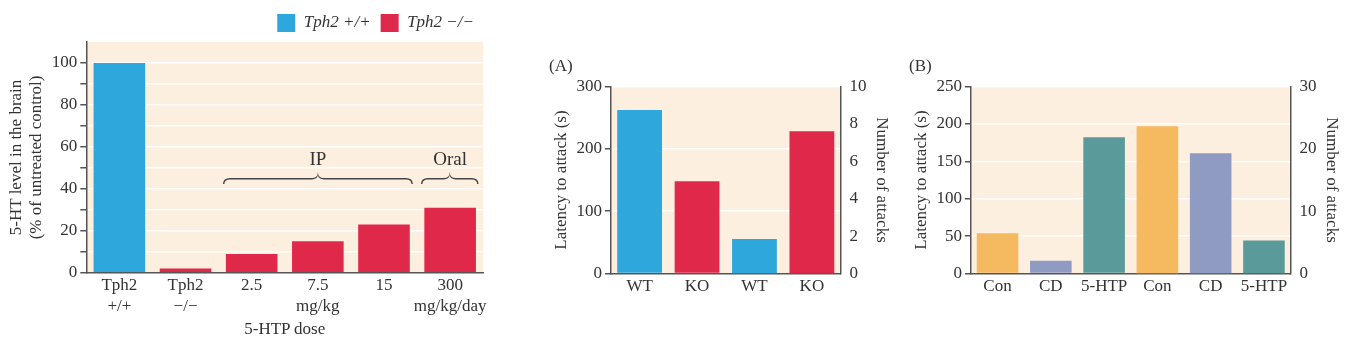 The image size is (1353, 349). What do you see at coordinates (854, 123) in the screenshot?
I see `y2-tick-label: 8` at bounding box center [854, 123].